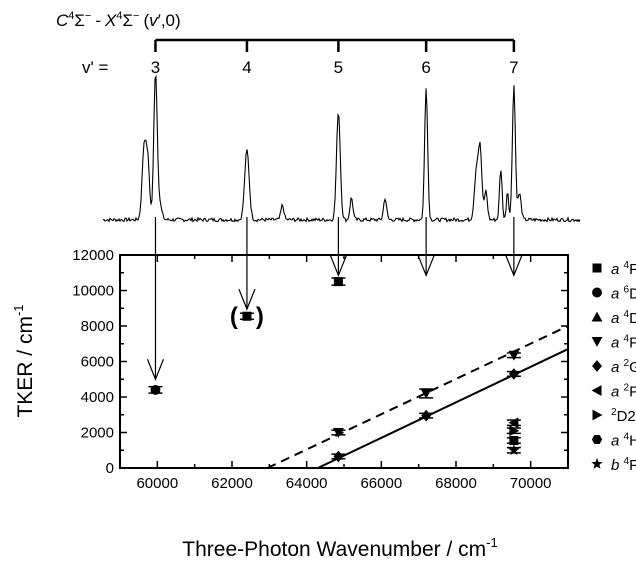 Image resolution: width=636 pixels, height=564 pixels. Describe the element at coordinates (623, 416) in the screenshot. I see `legend-label-2D2: 2D2` at that location.